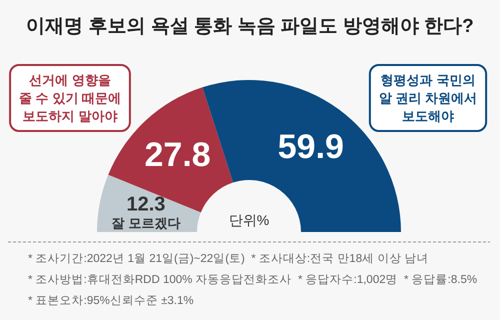  Describe the element at coordinates (111, 301) in the screenshot. I see `text: * 표본오차:95%신뢰수준 ±3.1%` at that location.